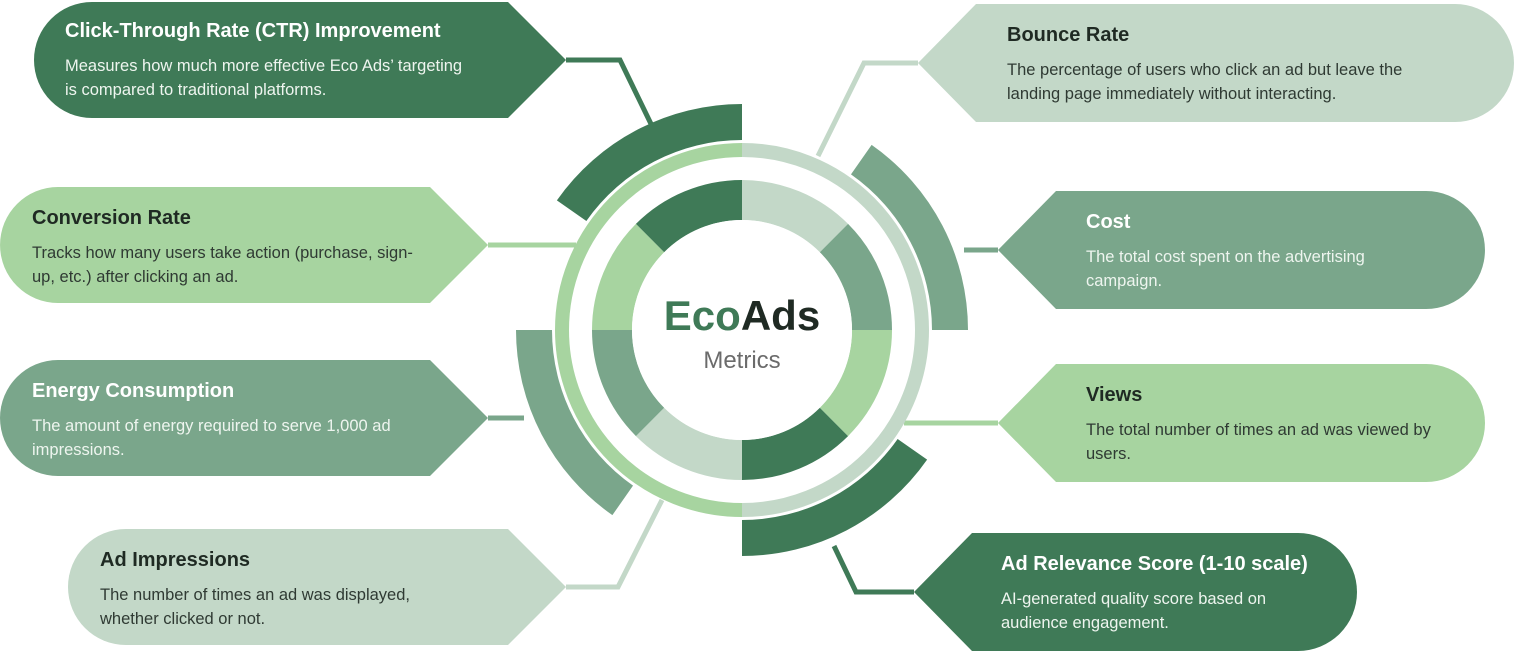 The width and height of the screenshot is (1515, 651). I want to click on card-bounce-title: Bounce Rate, so click(1068, 35).